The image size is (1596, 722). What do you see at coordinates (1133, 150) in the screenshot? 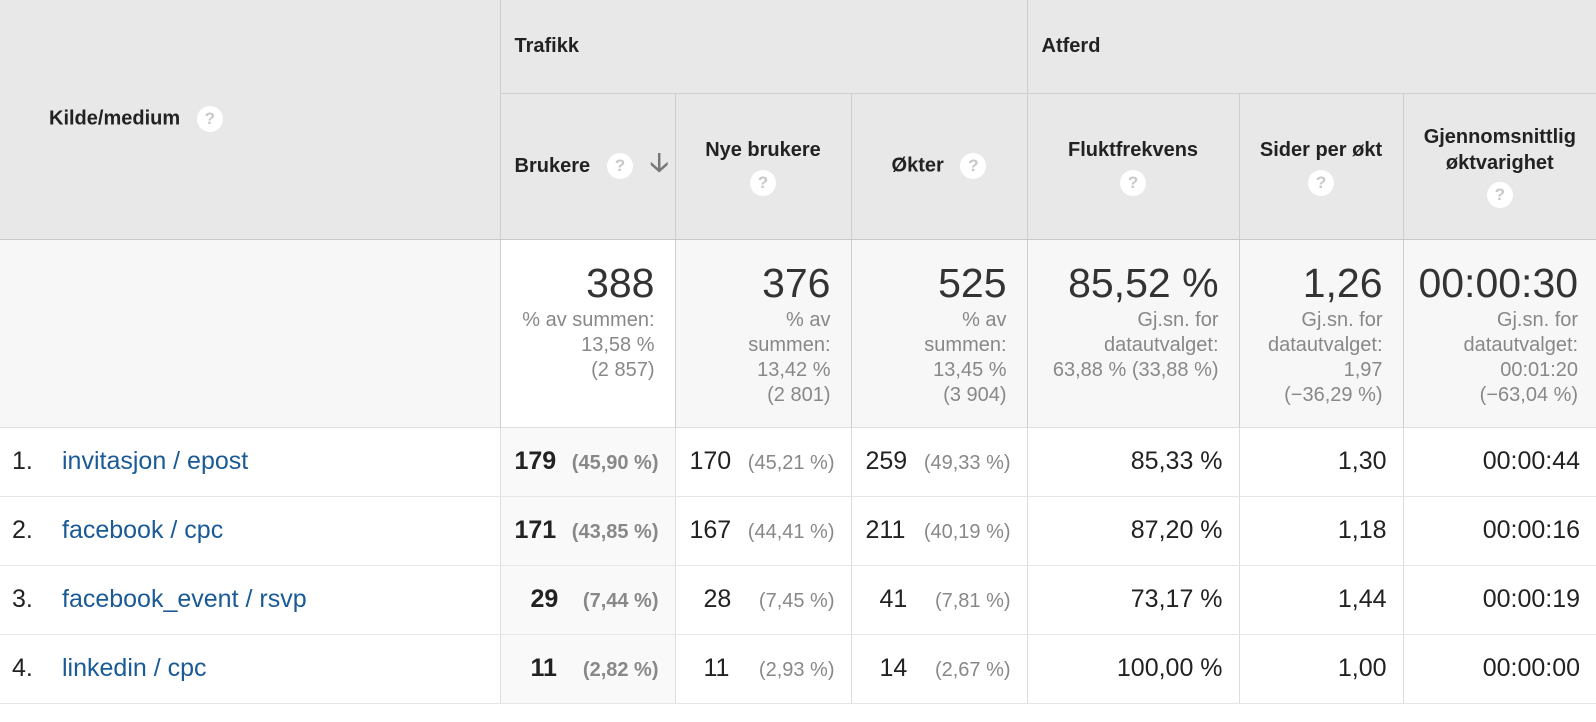
I see `bounce-header-label: Fluktfrekvens` at bounding box center [1133, 150].